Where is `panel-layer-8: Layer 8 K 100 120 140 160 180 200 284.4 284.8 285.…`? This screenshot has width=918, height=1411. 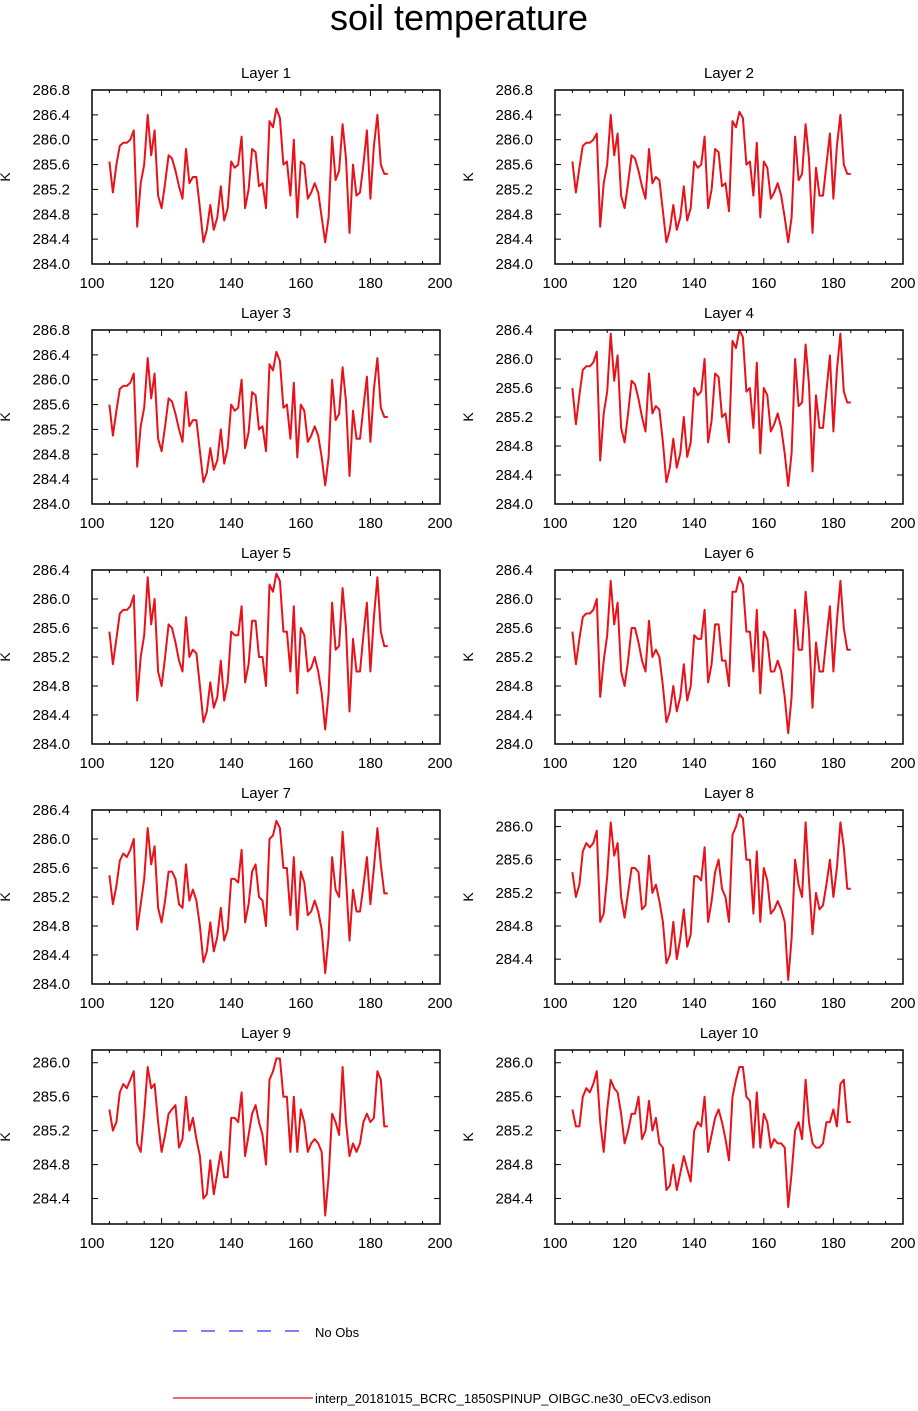
panel-layer-8: Layer 8 K 100 120 140 160 180 200 284.4 284.8 285.… is located at coordinates (688, 898).